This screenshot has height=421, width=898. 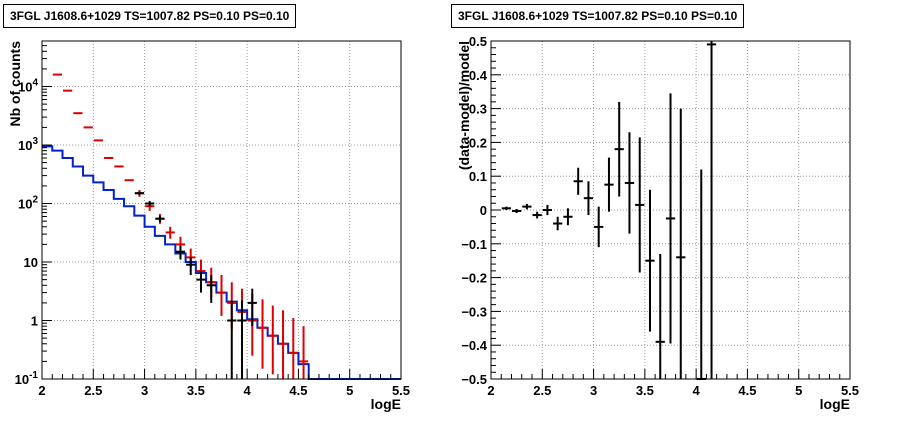 I want to click on y-axis-label: Nb of counts, so click(x=15, y=84).